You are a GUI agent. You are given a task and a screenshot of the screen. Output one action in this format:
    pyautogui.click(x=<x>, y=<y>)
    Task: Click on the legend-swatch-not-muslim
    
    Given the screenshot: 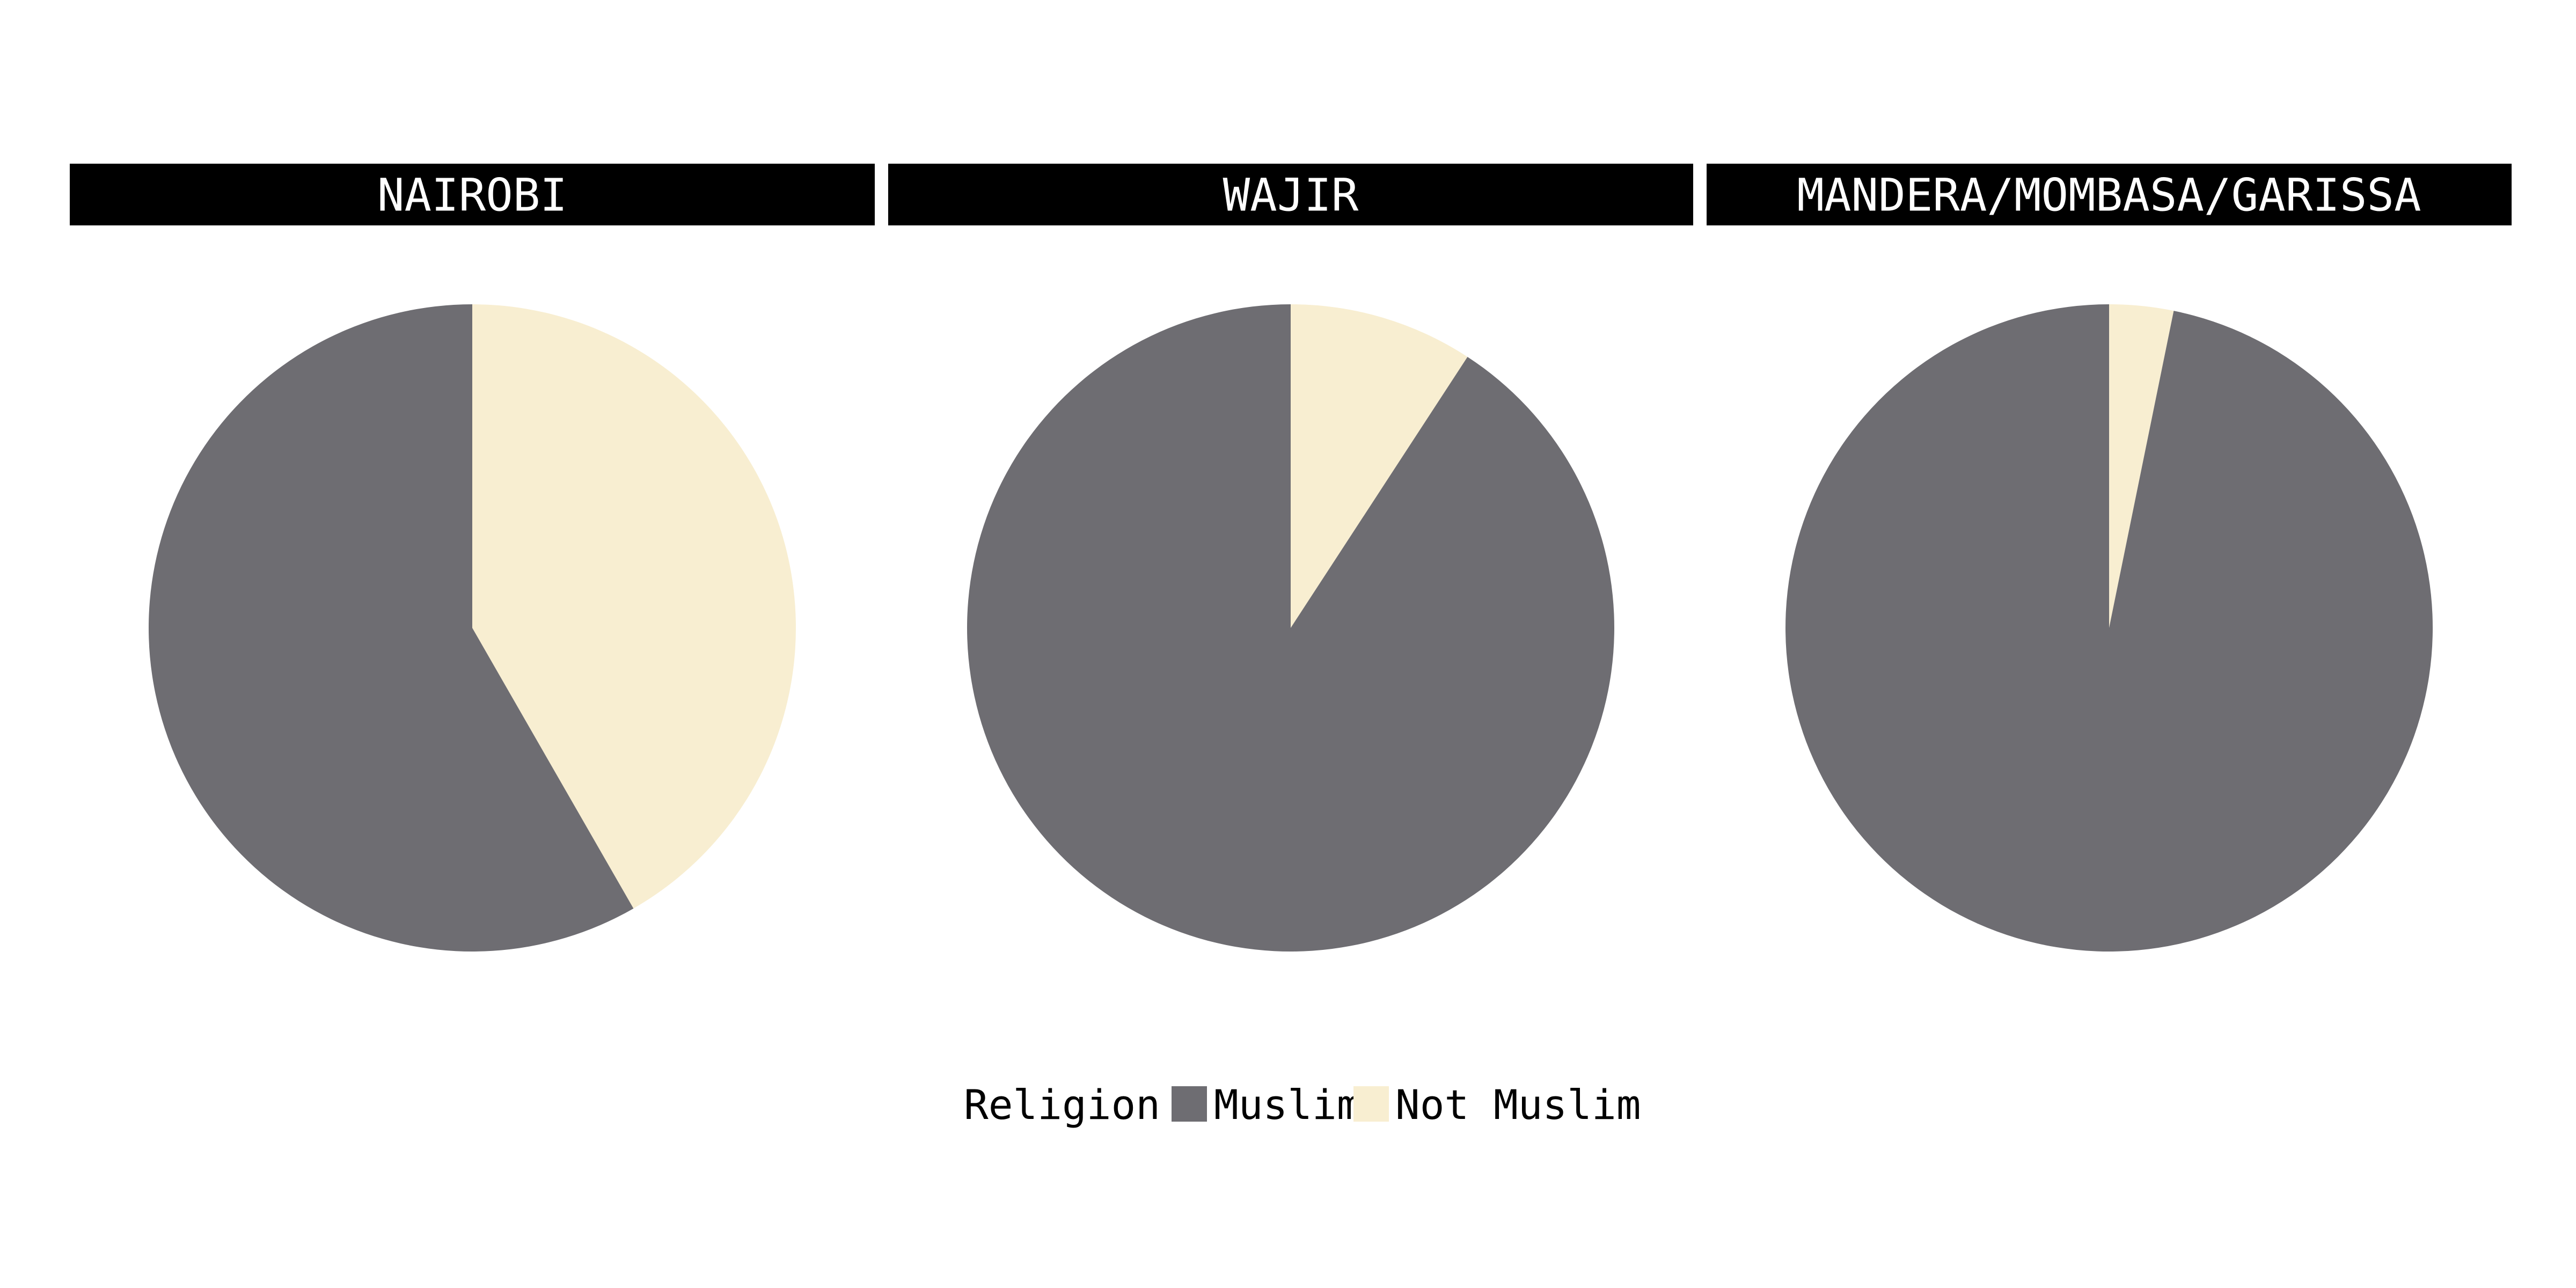 What is the action you would take?
    pyautogui.click(x=1371, y=1104)
    